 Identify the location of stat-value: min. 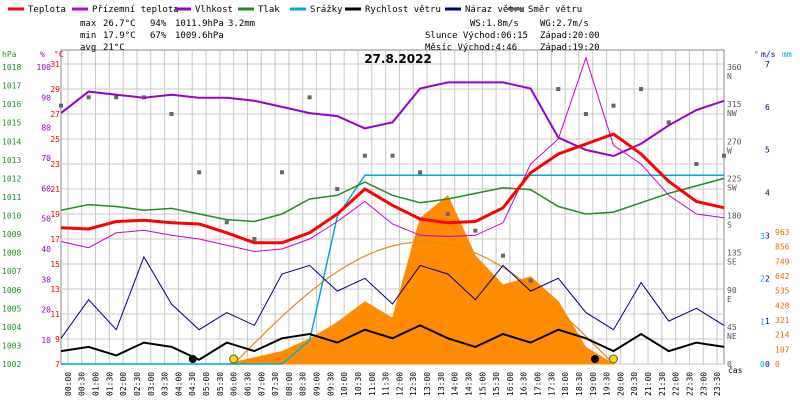
(88, 36).